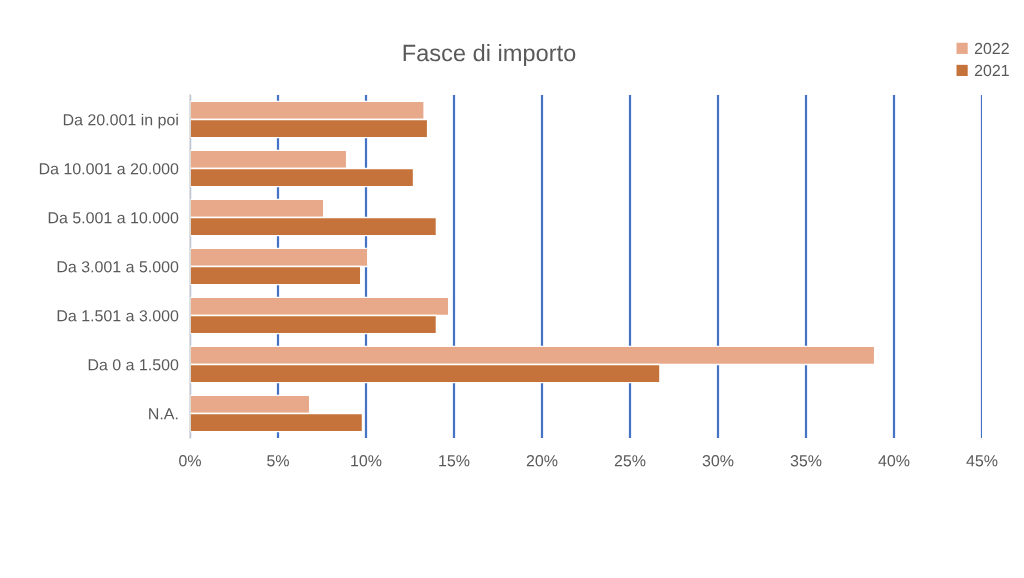 Image resolution: width=1024 pixels, height=578 pixels. I want to click on x-tick-label: 10%, so click(366, 461).